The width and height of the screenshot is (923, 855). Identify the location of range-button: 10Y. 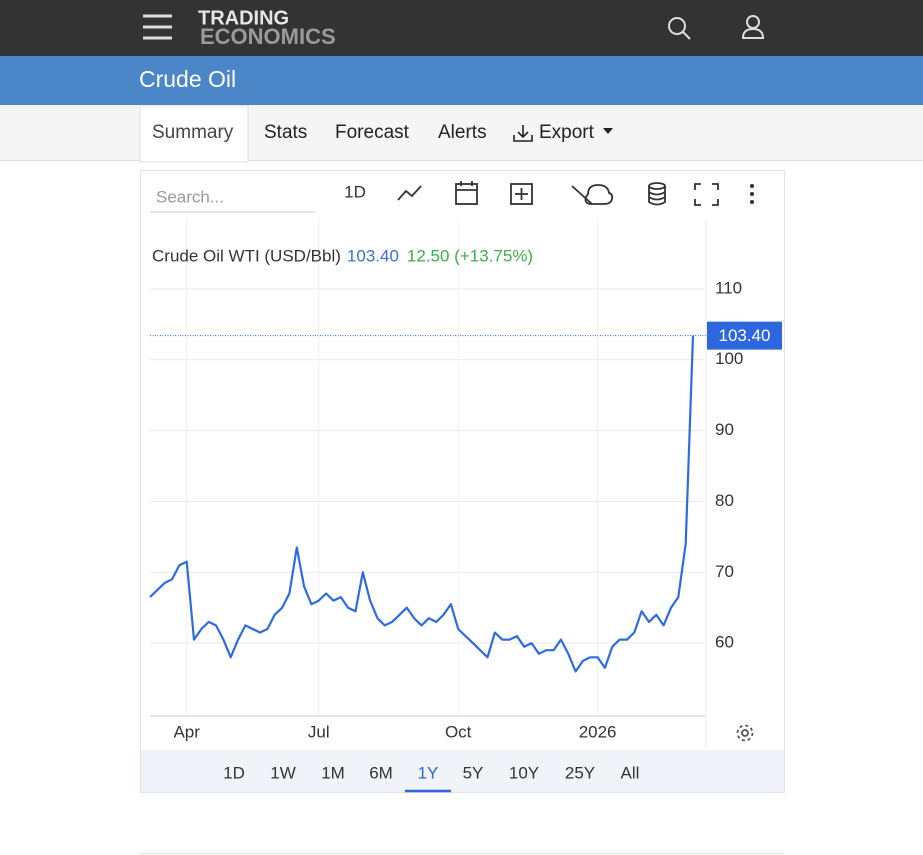
(524, 772).